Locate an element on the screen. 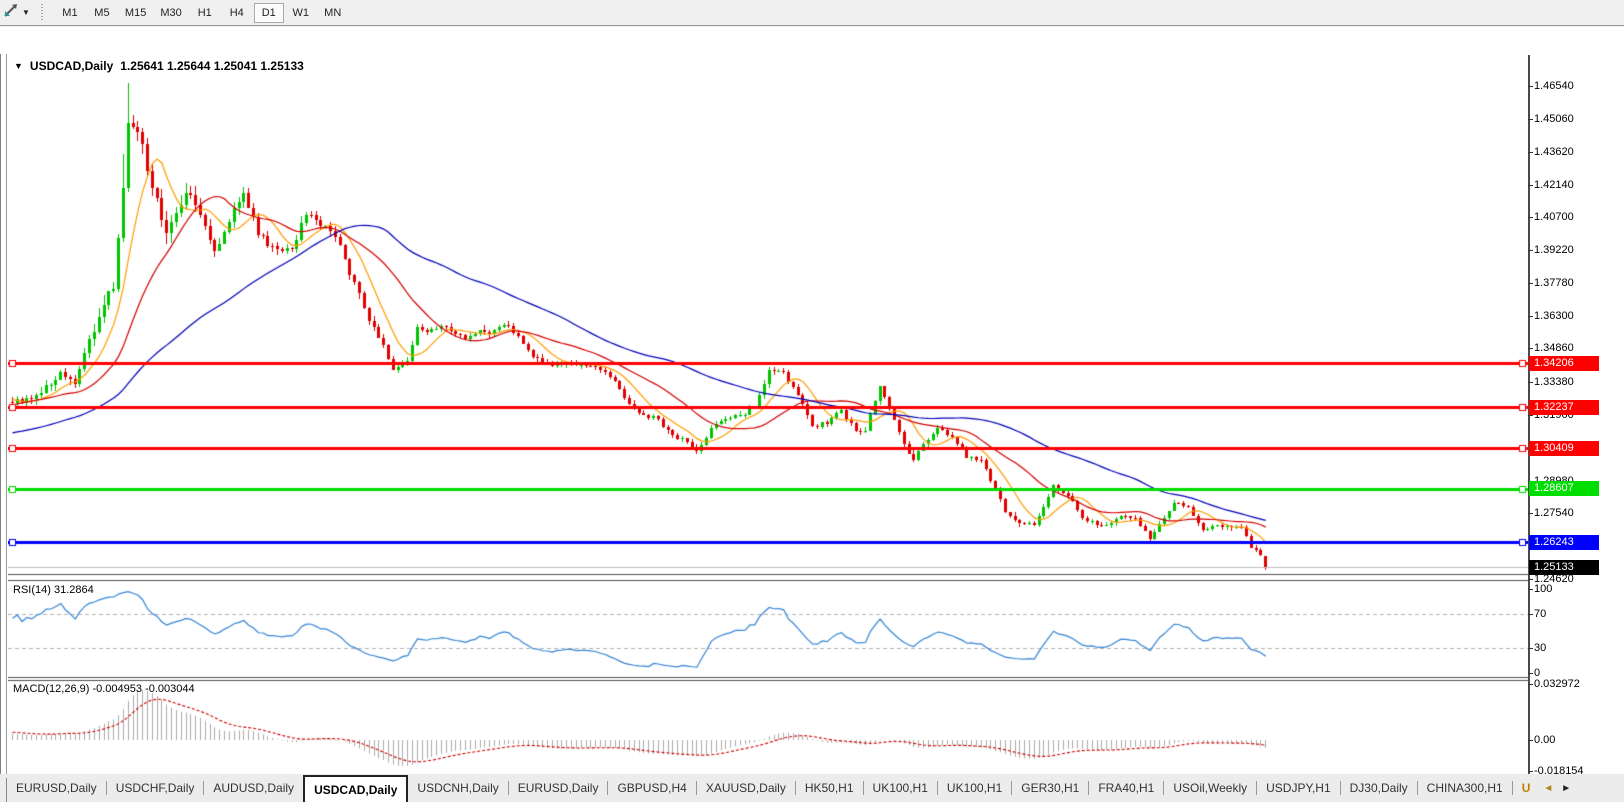  price-axis-label: 1.33380 is located at coordinates (1551, 382).